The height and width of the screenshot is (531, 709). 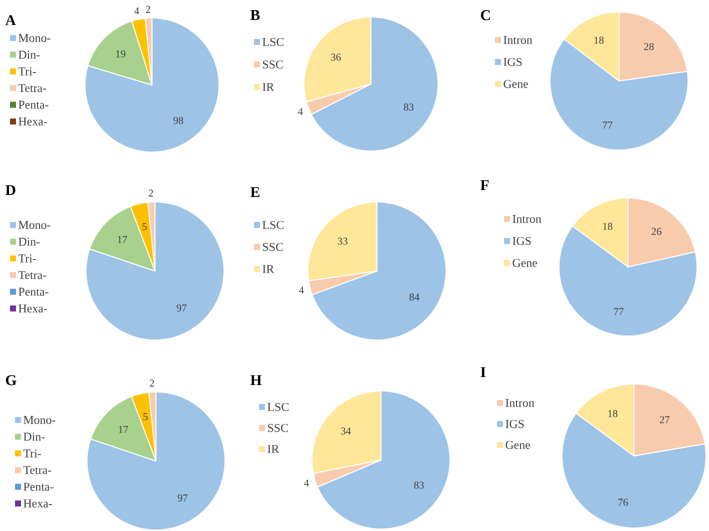 What do you see at coordinates (665, 420) in the screenshot?
I see `data-label: 27` at bounding box center [665, 420].